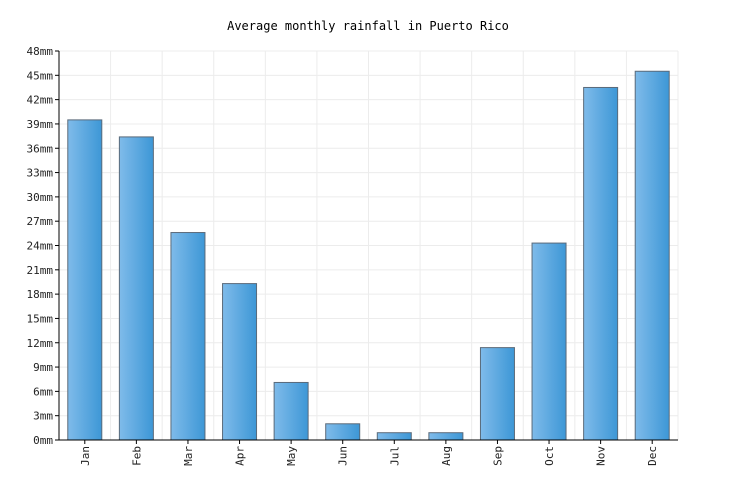  What do you see at coordinates (240, 362) in the screenshot?
I see `bar-apr` at bounding box center [240, 362].